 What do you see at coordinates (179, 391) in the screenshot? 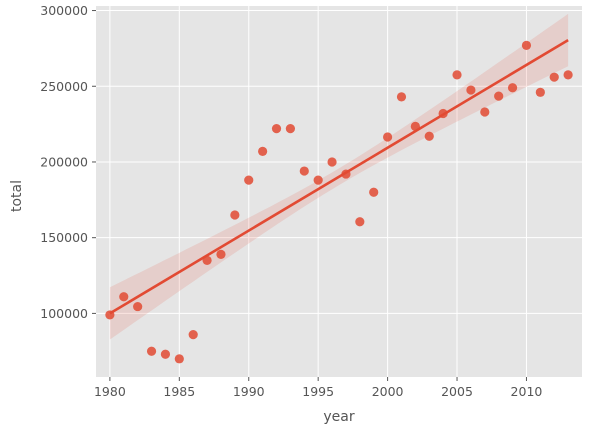
I see `x-tick-label: 1985` at bounding box center [179, 391].